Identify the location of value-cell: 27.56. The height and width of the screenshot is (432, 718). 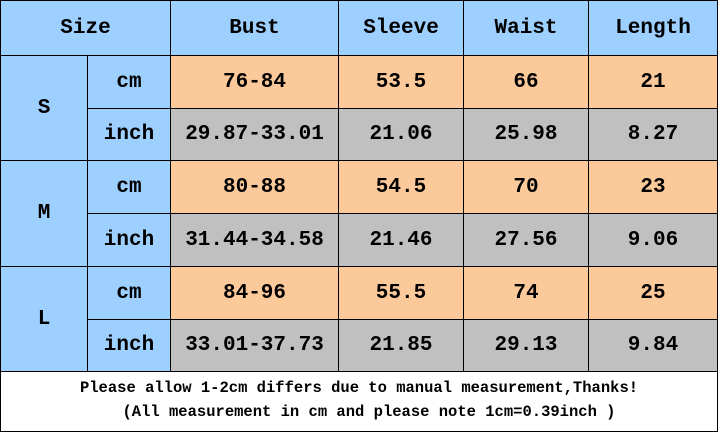
(526, 240).